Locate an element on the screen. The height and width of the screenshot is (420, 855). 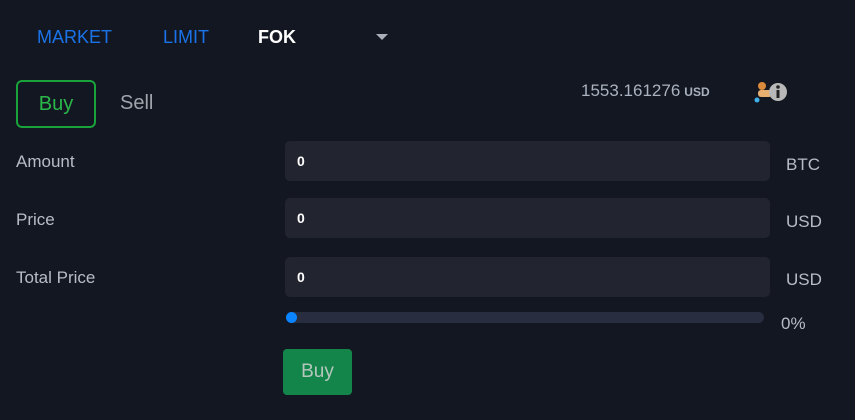
total-price-label: Total Price is located at coordinates (56, 277).